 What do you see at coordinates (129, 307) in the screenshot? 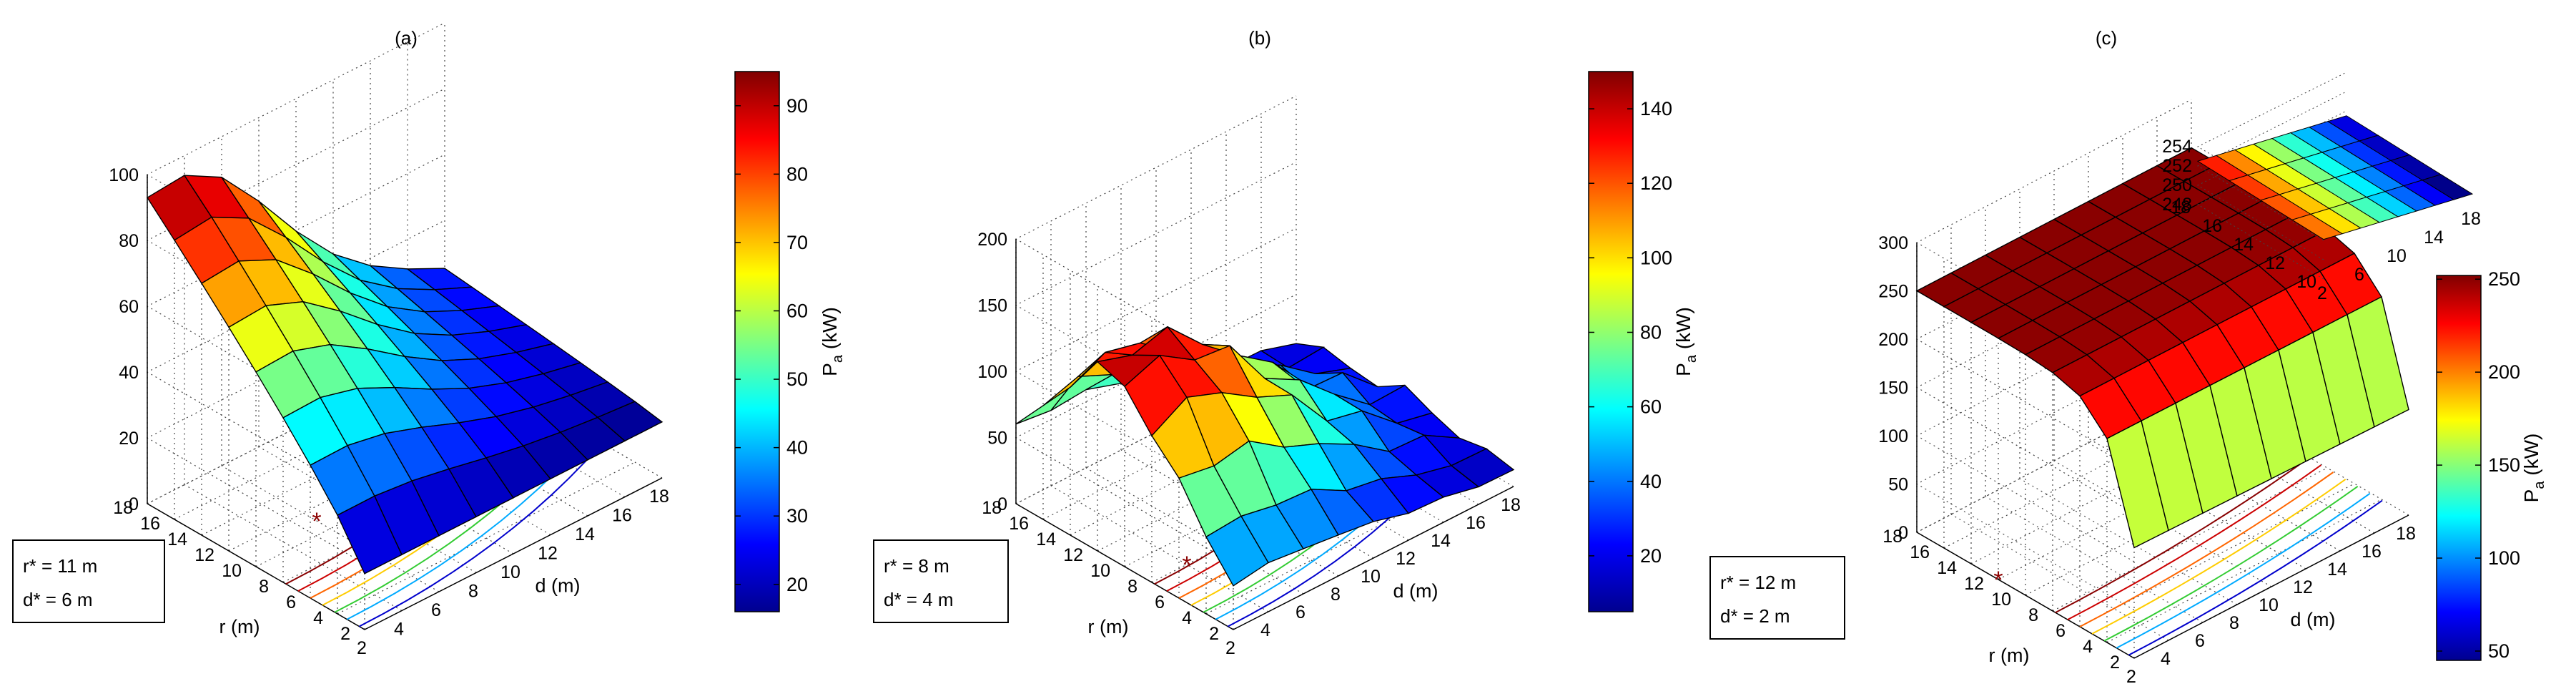
I see `z-tick-label: 60` at bounding box center [129, 307].